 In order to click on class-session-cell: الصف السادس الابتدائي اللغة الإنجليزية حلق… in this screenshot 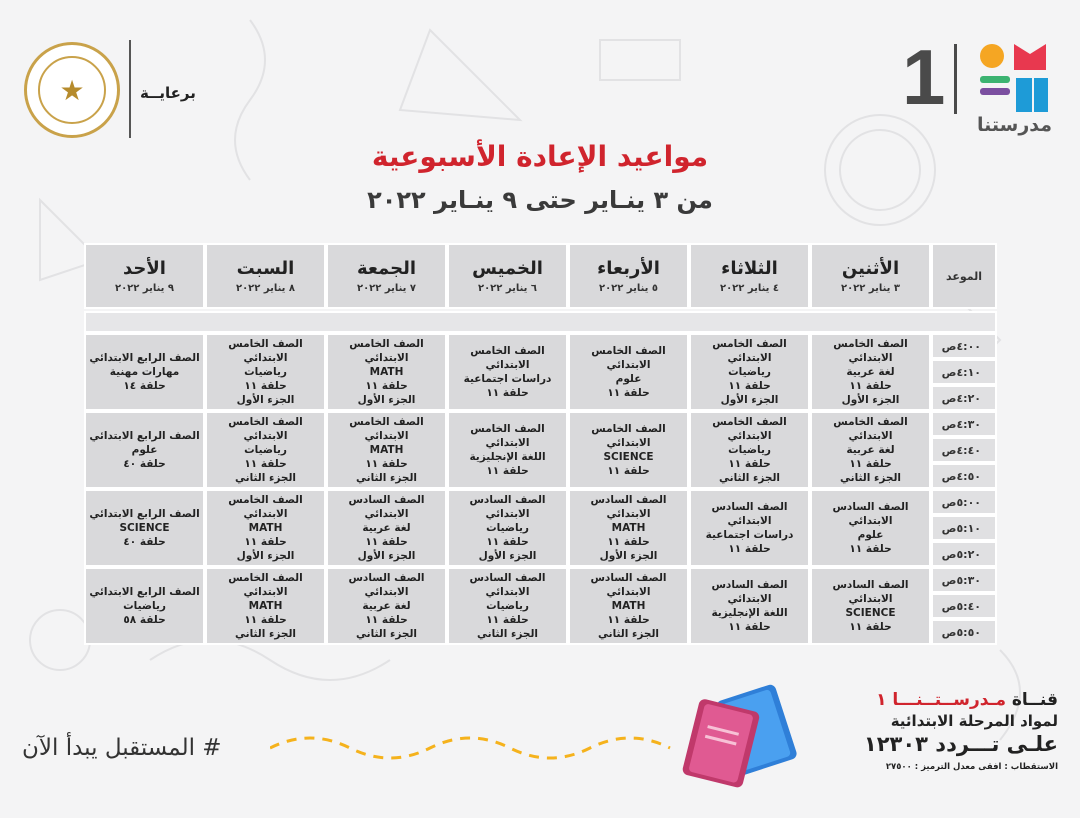, I will do `click(749, 606)`.